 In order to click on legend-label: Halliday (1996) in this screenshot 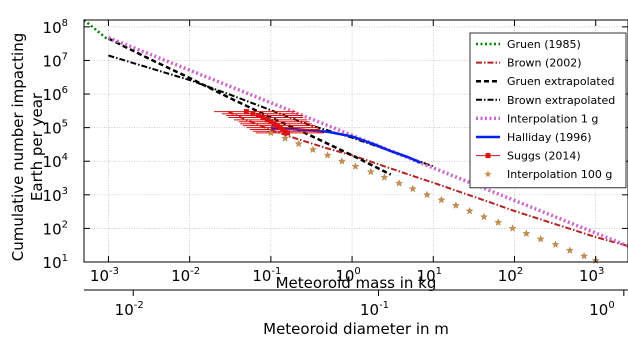, I will do `click(549, 137)`.